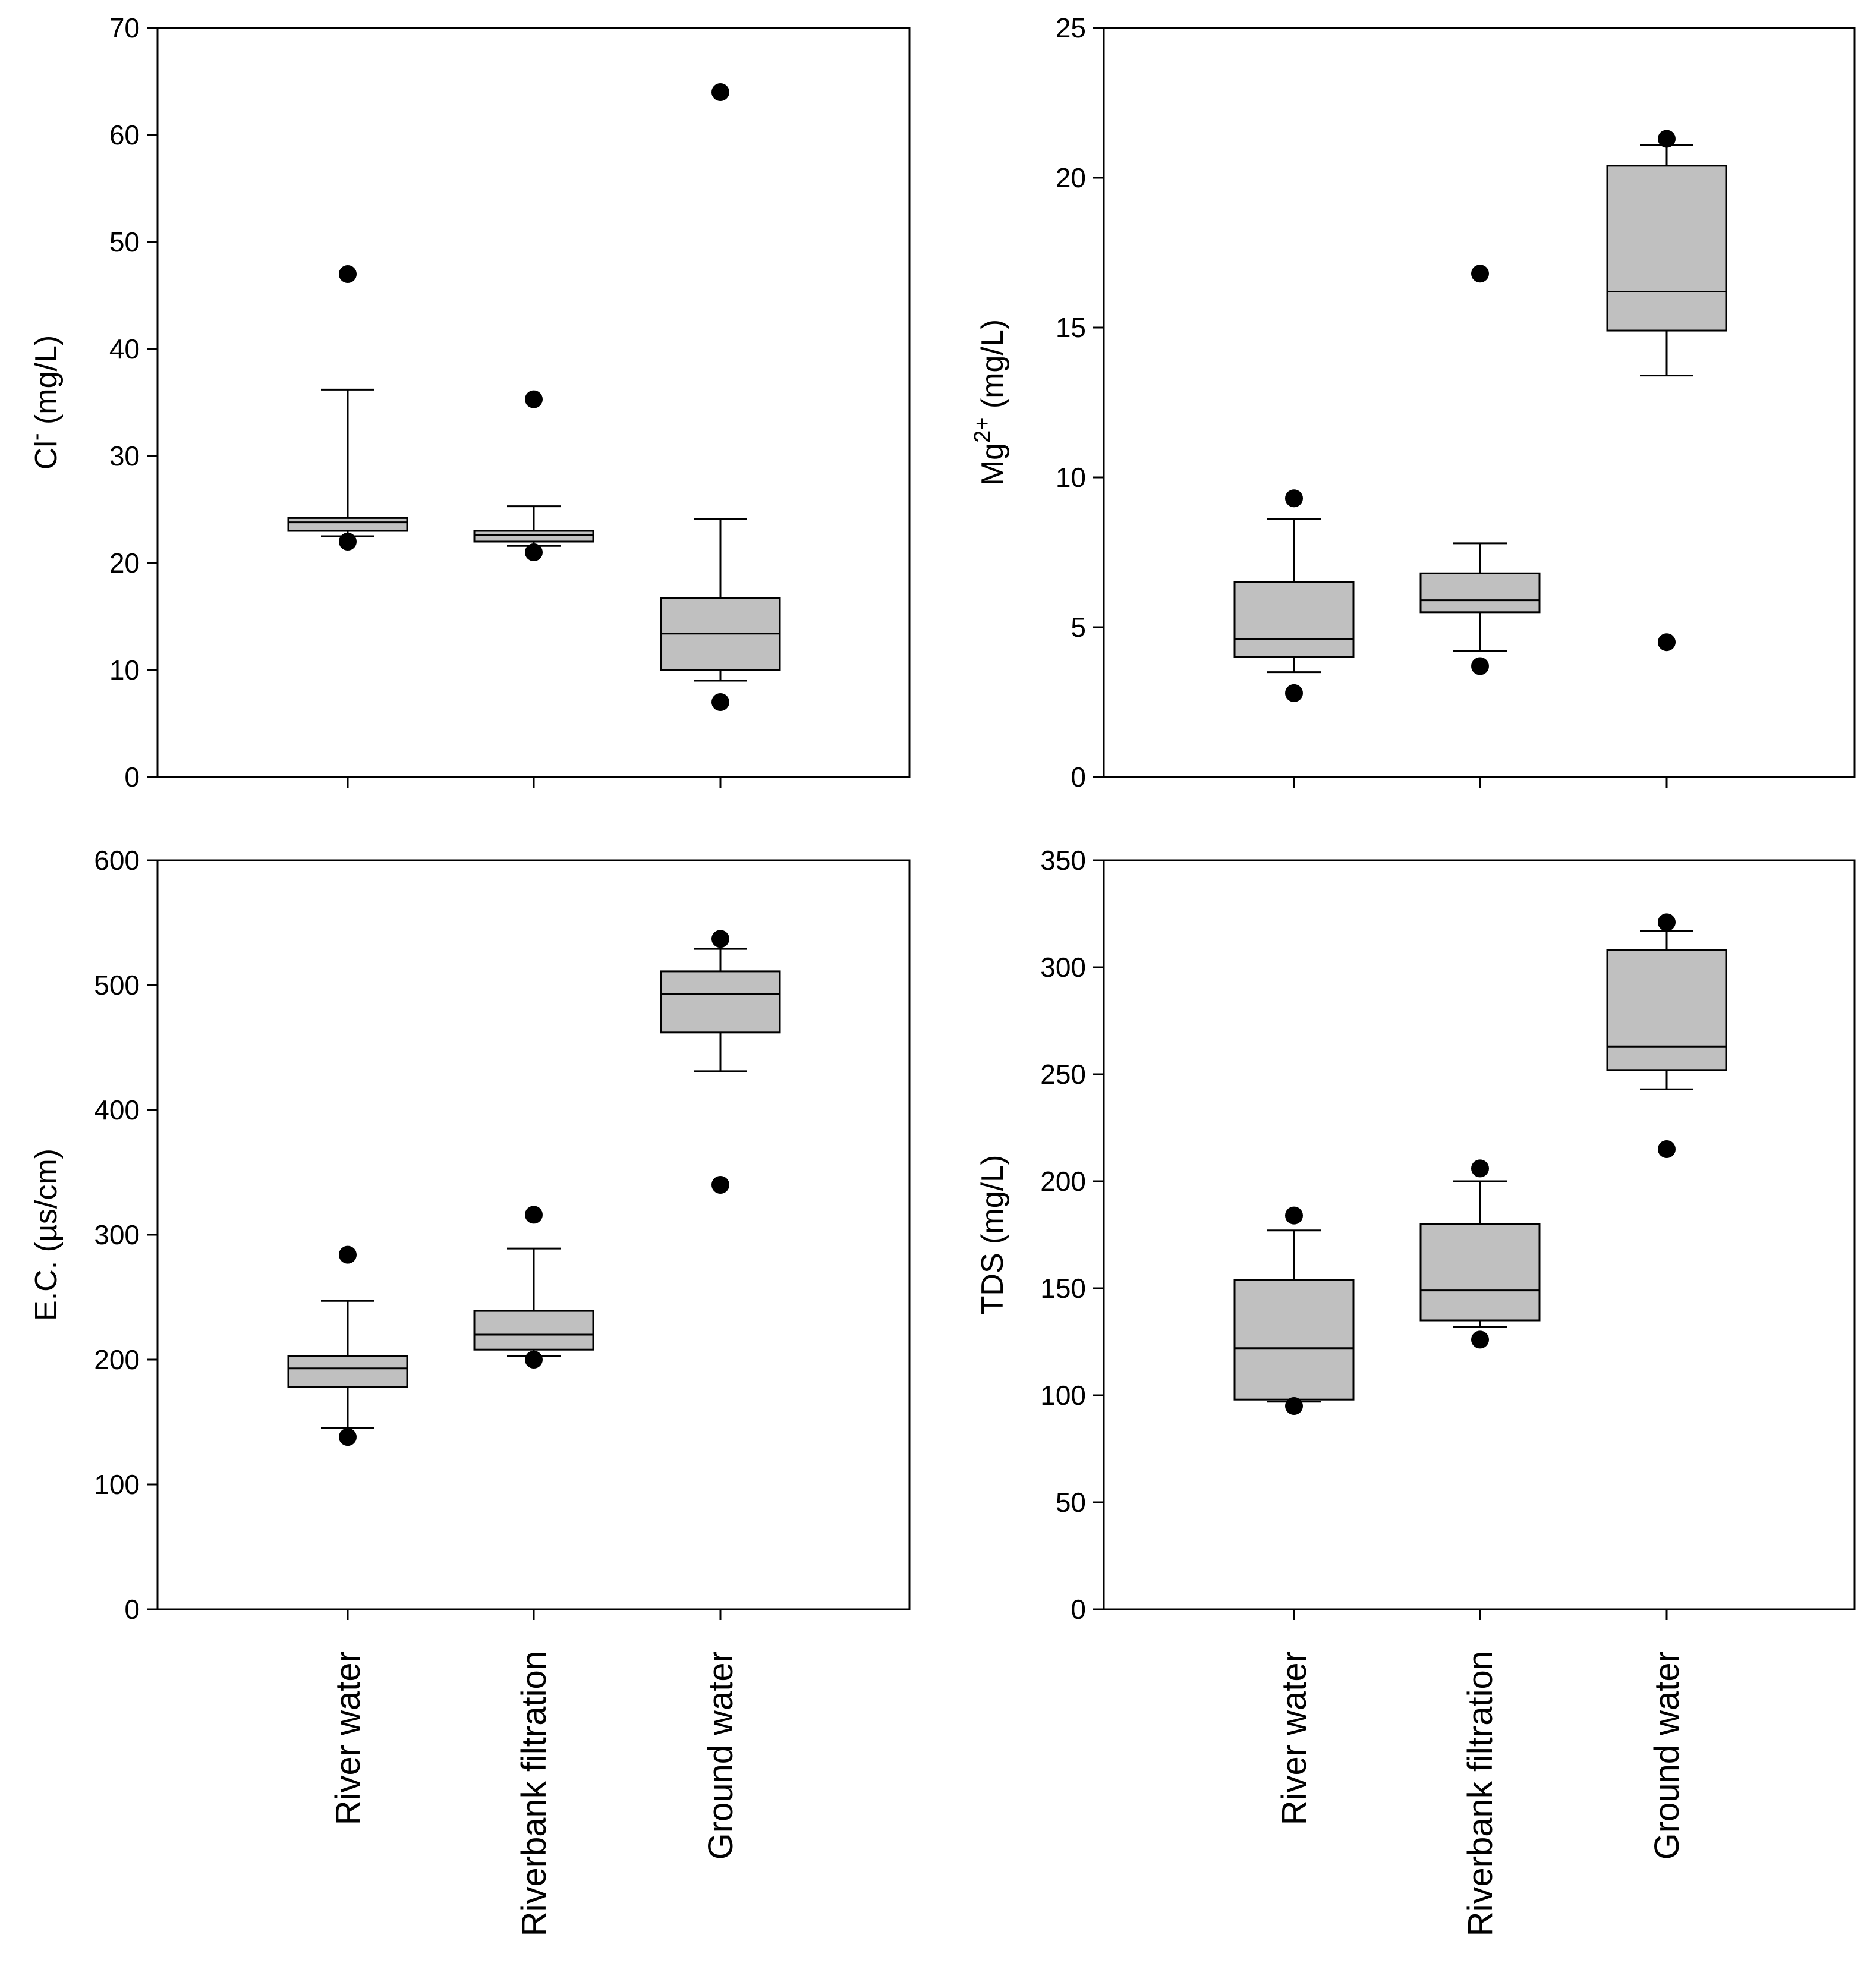 This screenshot has width=1867, height=1988. I want to click on y-axis-label: Cl- (mg/L), so click(44, 402).